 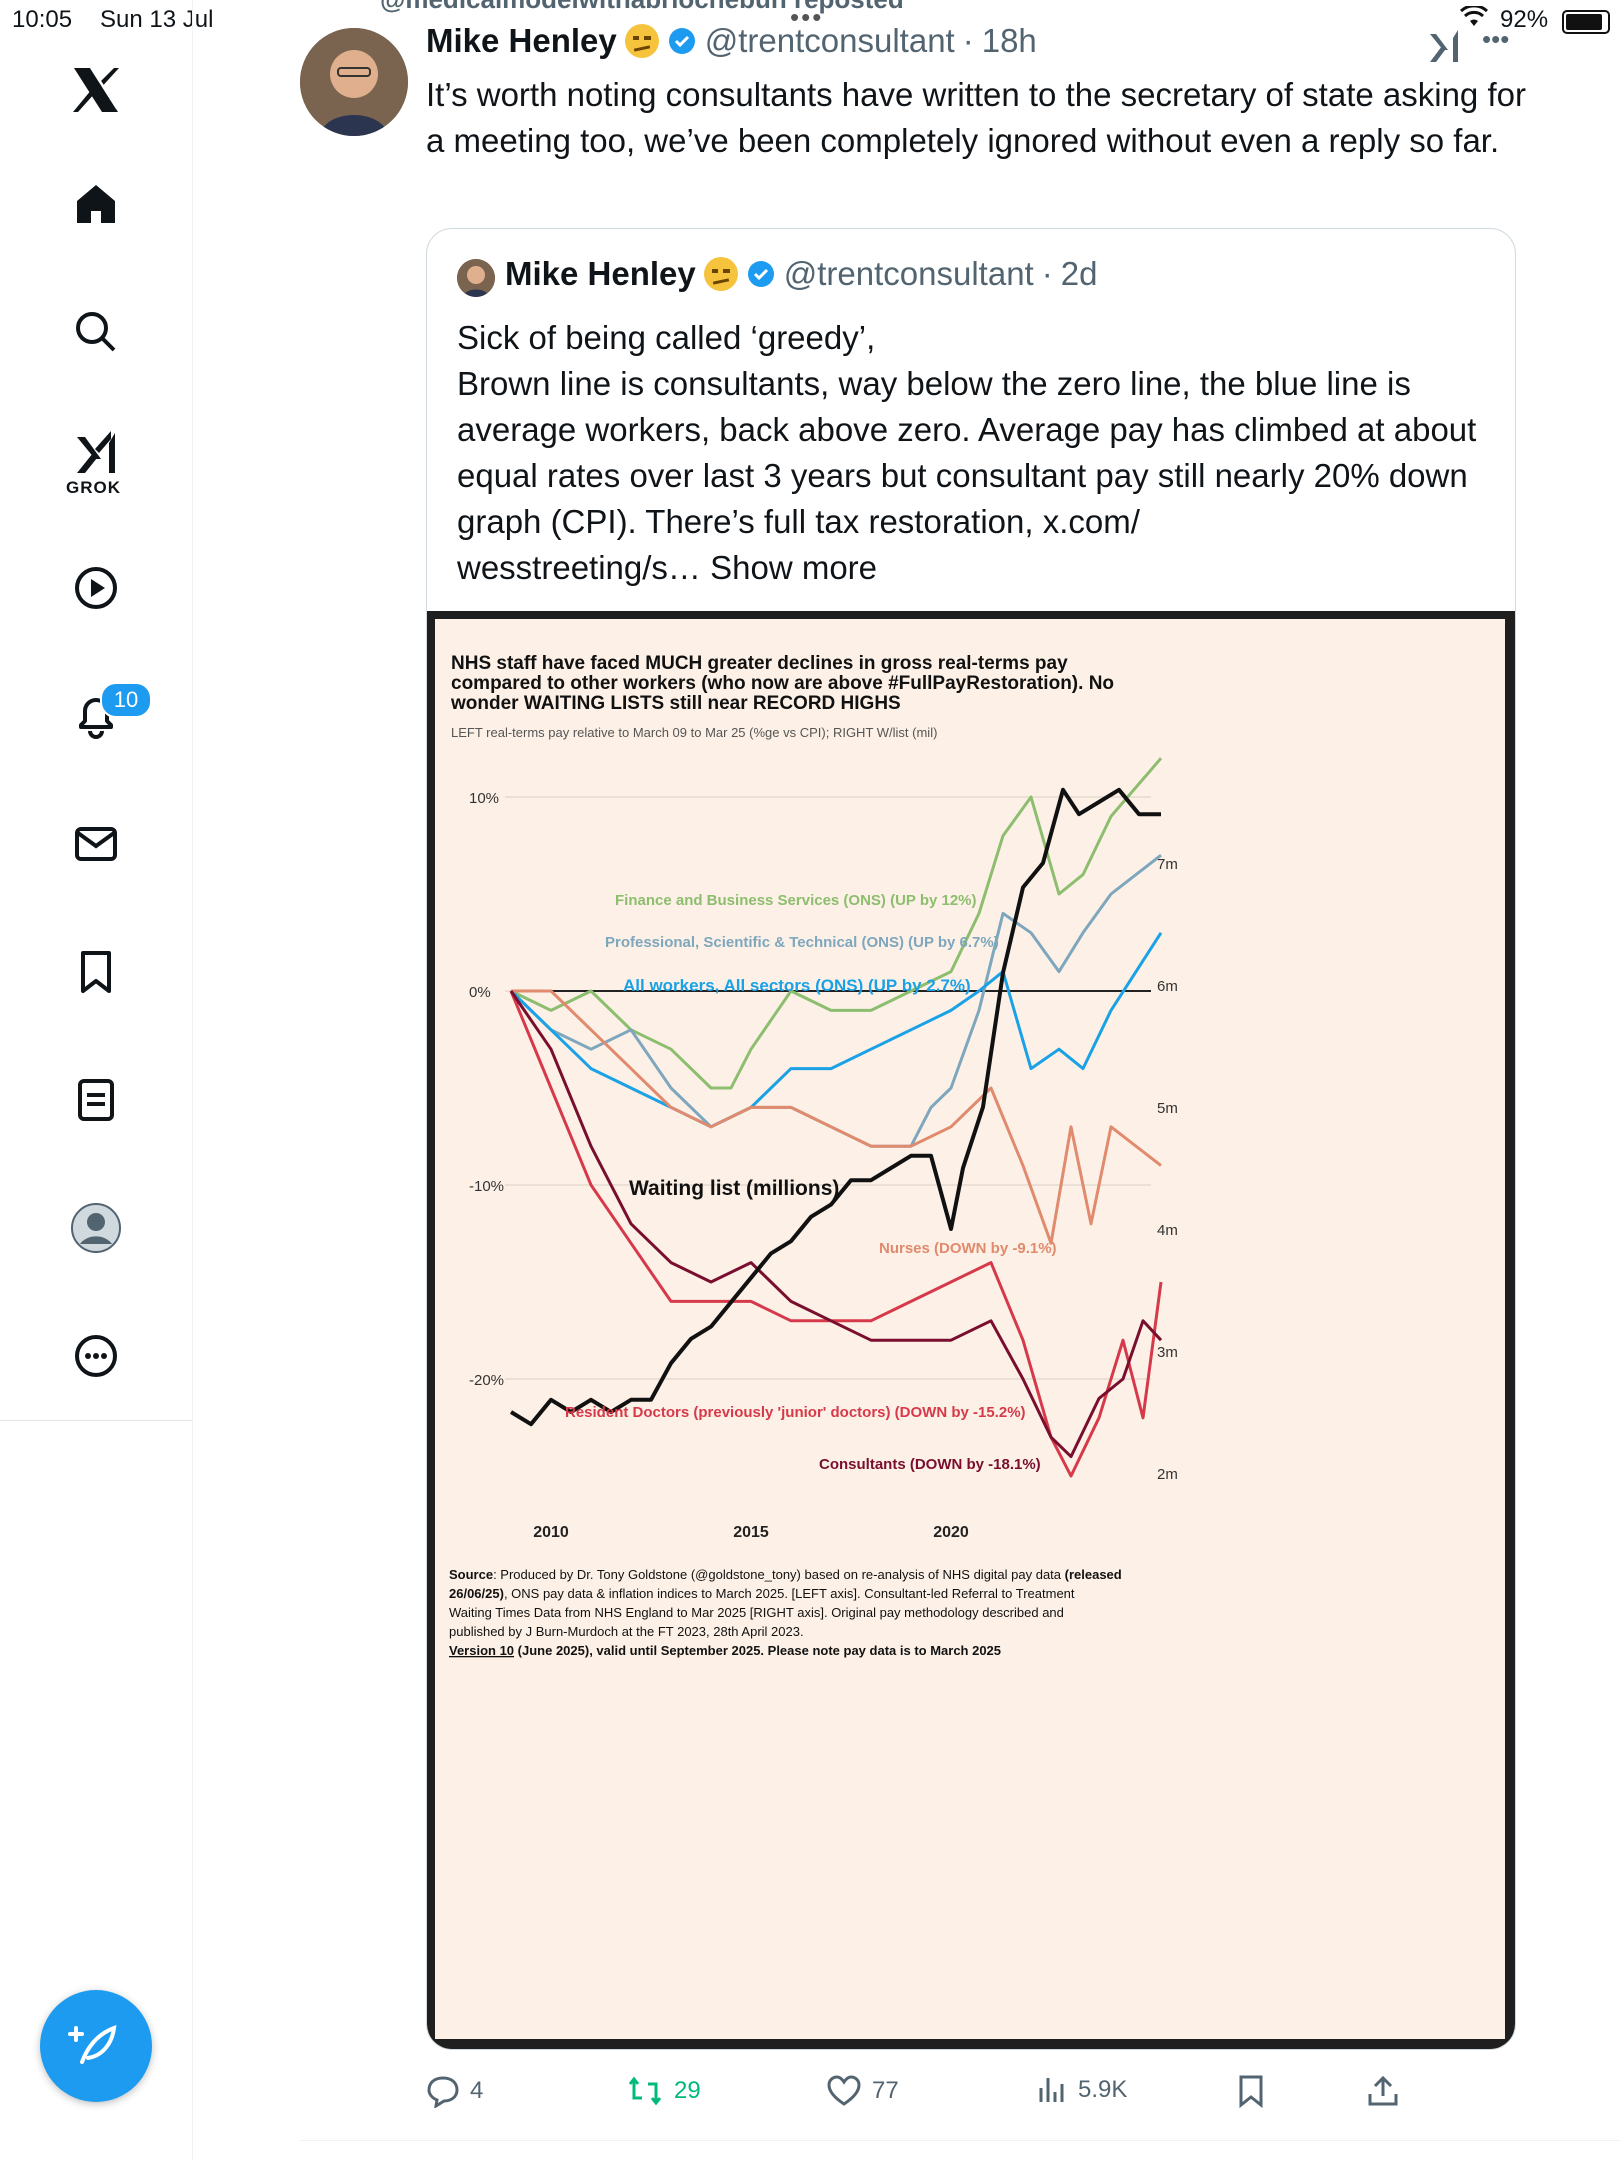 I want to click on repost-icon, so click(x=645, y=2091).